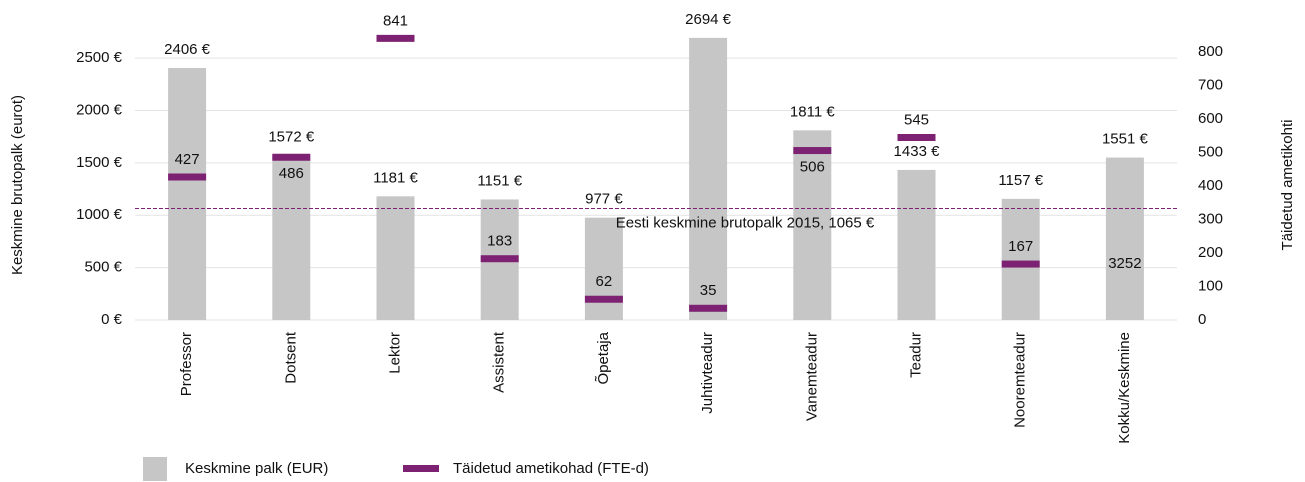 The width and height of the screenshot is (1305, 482). I want to click on y-tick-label: 2500 €, so click(99, 57).